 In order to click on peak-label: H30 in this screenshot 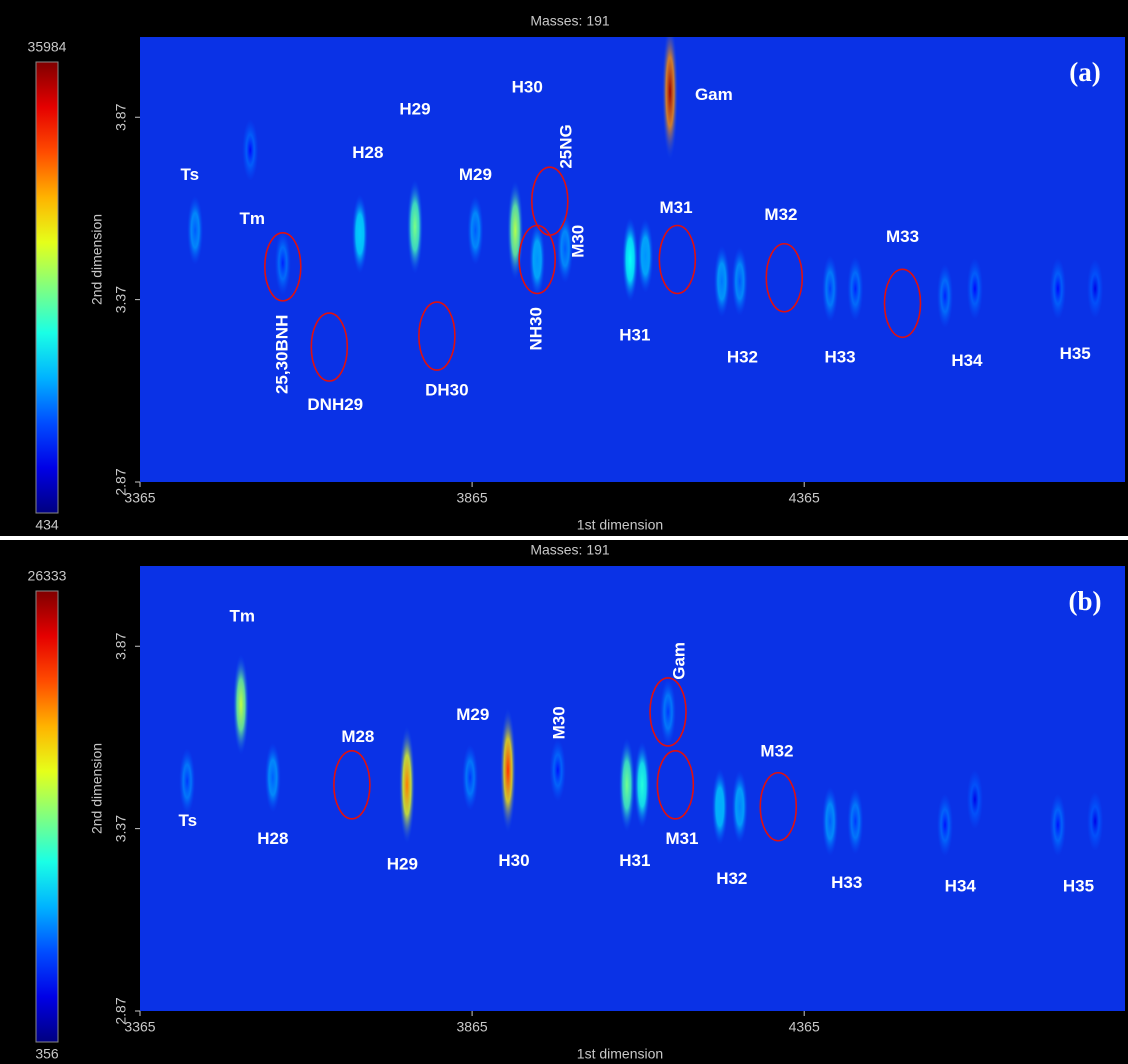, I will do `click(513, 860)`.